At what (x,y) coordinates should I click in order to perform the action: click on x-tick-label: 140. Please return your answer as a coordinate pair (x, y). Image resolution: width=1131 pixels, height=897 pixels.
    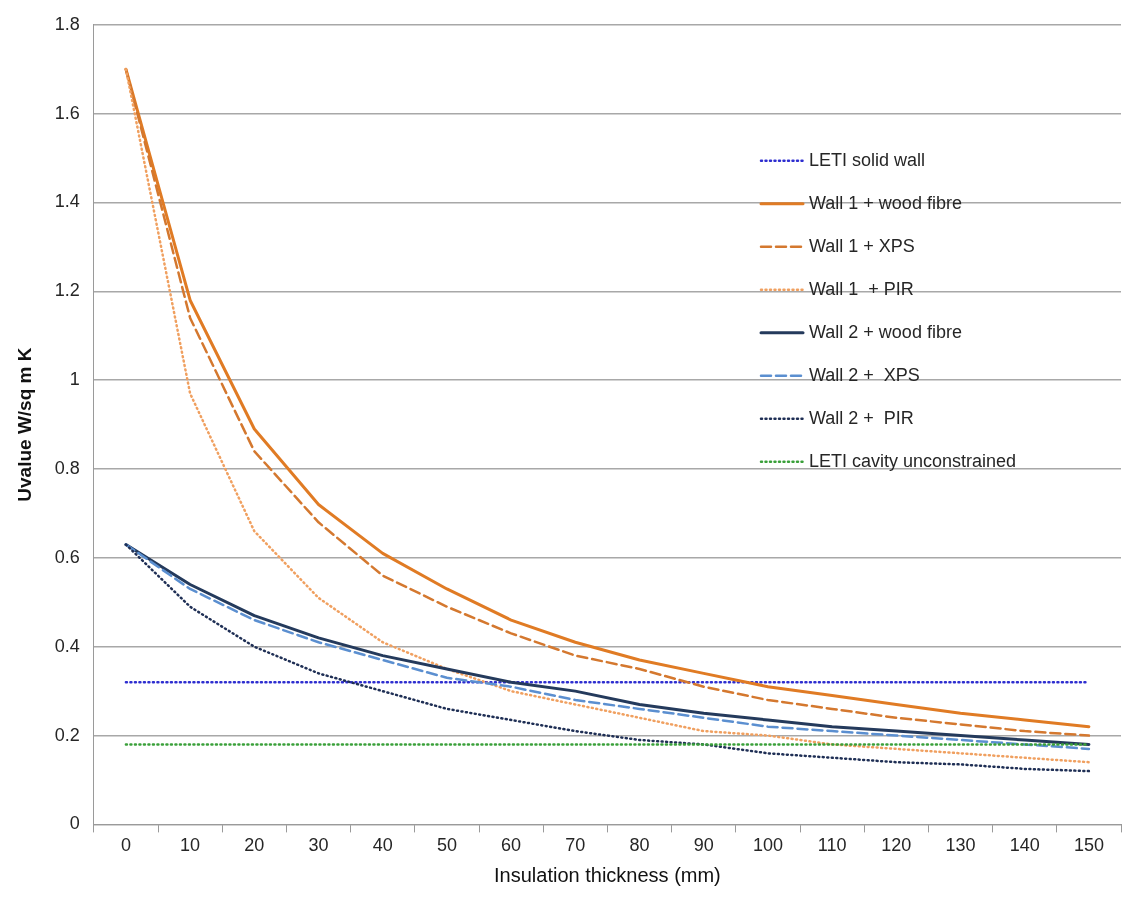
    Looking at the image, I should click on (1024, 845).